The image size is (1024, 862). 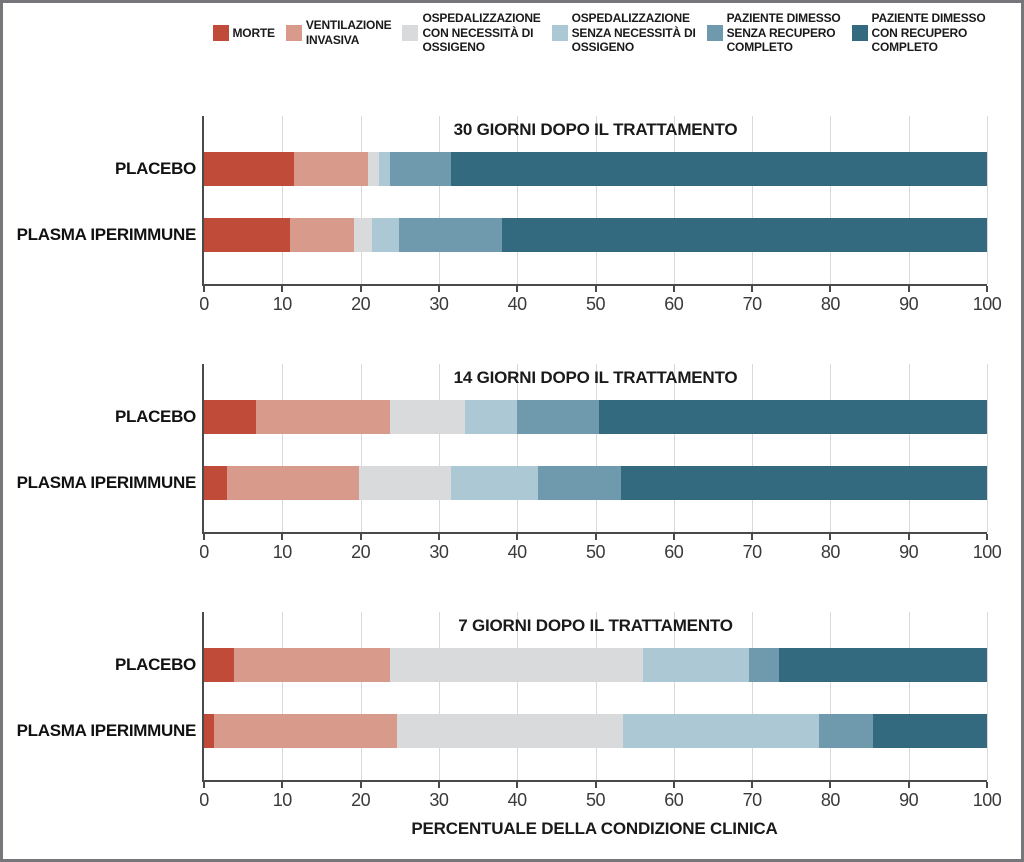 I want to click on x-axis-title: PERCENTUALE DELLA CONDIZIONE CLINICA, so click(x=594, y=828).